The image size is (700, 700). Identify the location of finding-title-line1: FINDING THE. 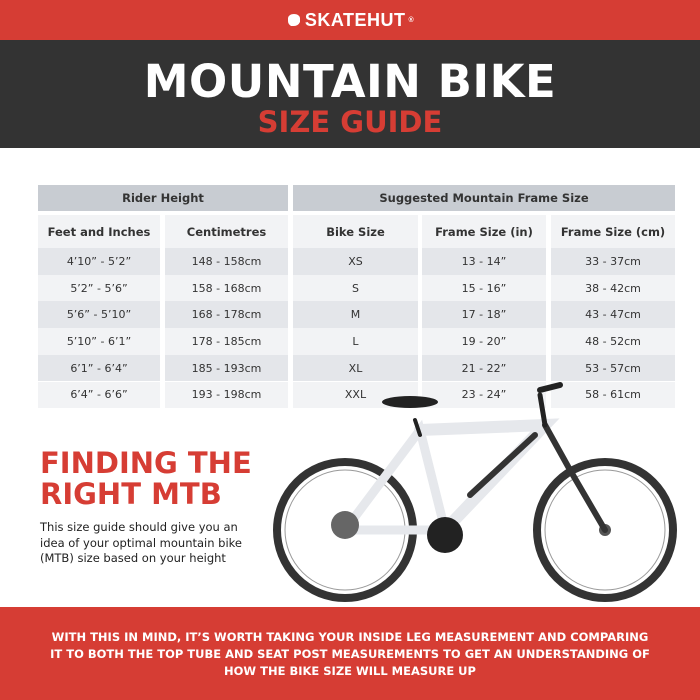
(146, 463).